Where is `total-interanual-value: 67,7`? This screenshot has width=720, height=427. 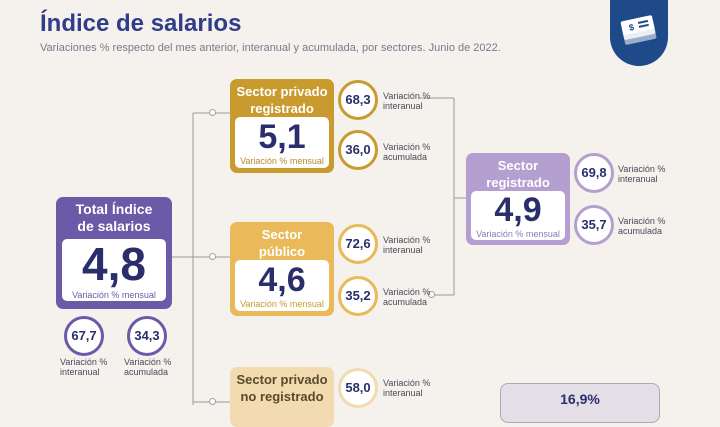 total-interanual-value: 67,7 is located at coordinates (84, 335).